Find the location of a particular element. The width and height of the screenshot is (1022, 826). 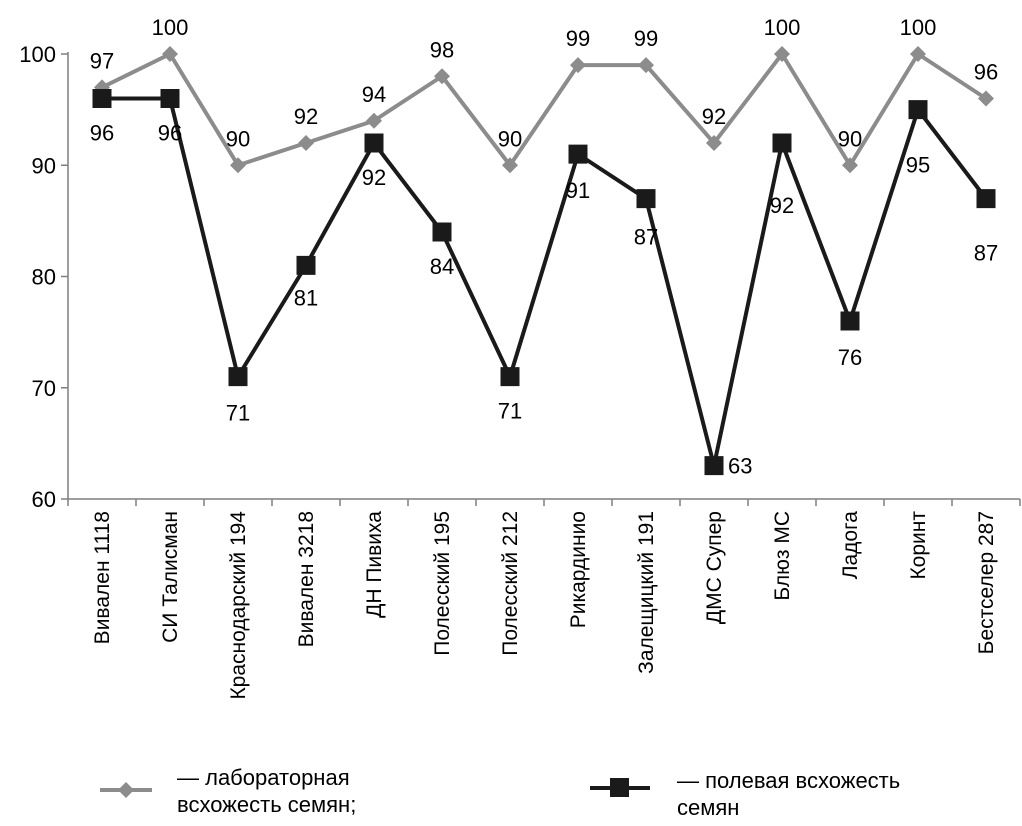

x-category-label: Вивален 1118 is located at coordinates (102, 577).